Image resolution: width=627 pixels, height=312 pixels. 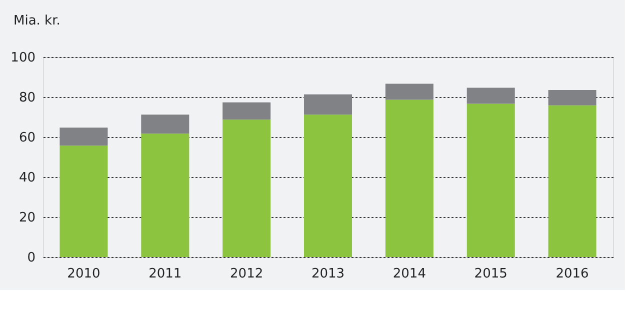 What do you see at coordinates (31, 258) in the screenshot?
I see `y-tick-label: 0` at bounding box center [31, 258].